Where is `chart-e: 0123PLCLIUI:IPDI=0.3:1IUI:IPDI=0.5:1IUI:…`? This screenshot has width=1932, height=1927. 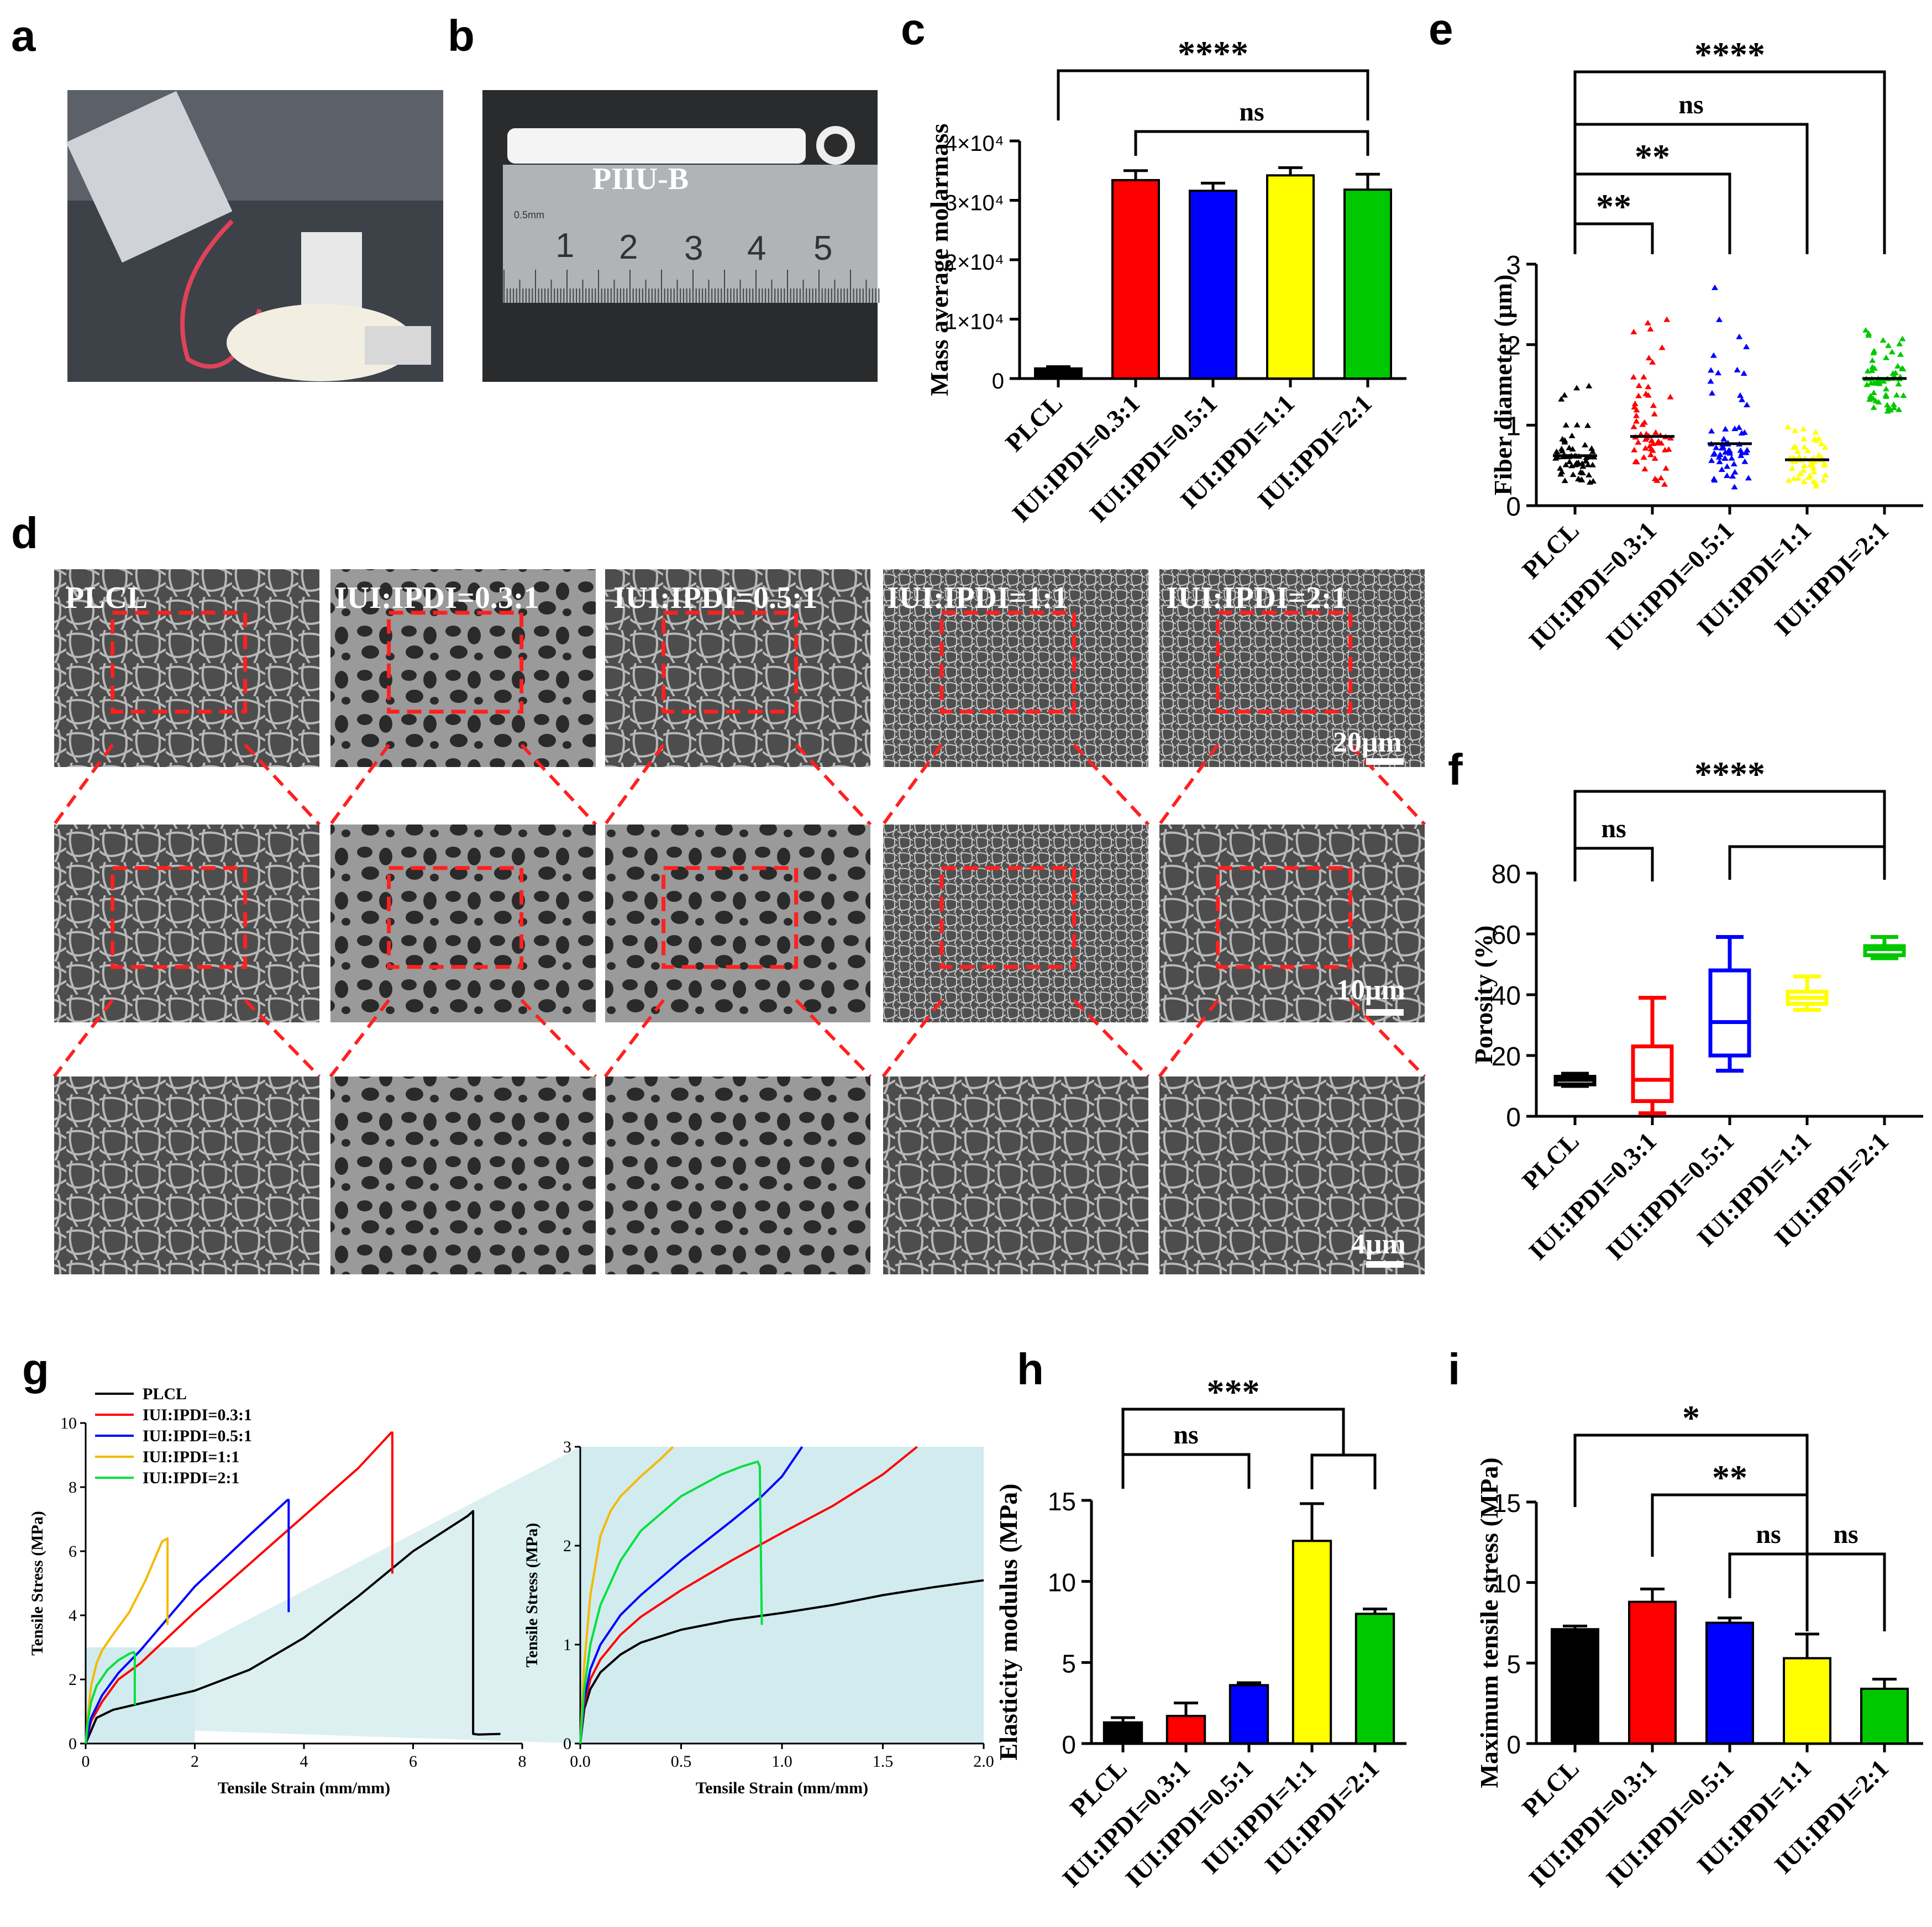 chart-e: 0123PLCLIUI:IPDI=0.3:1IUI:IPDI=0.5:1IUI:… is located at coordinates (1706, 345).